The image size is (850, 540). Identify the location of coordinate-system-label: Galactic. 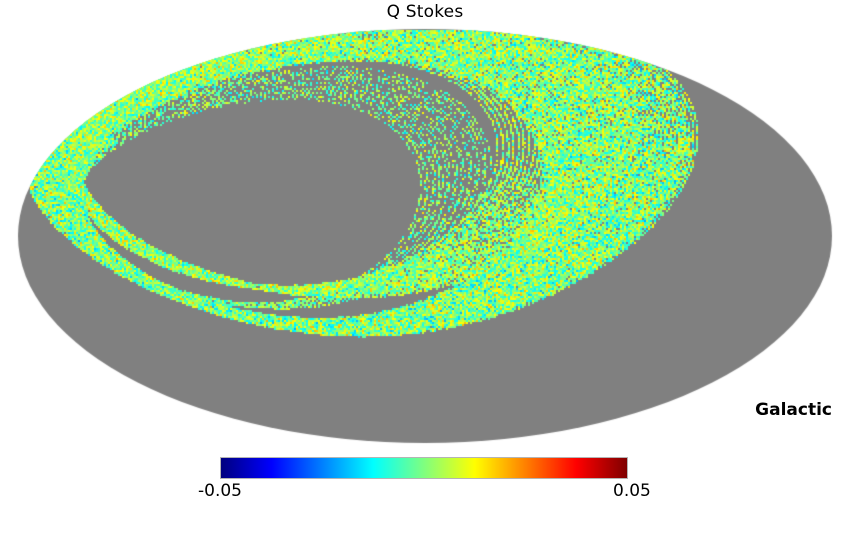
(793, 410).